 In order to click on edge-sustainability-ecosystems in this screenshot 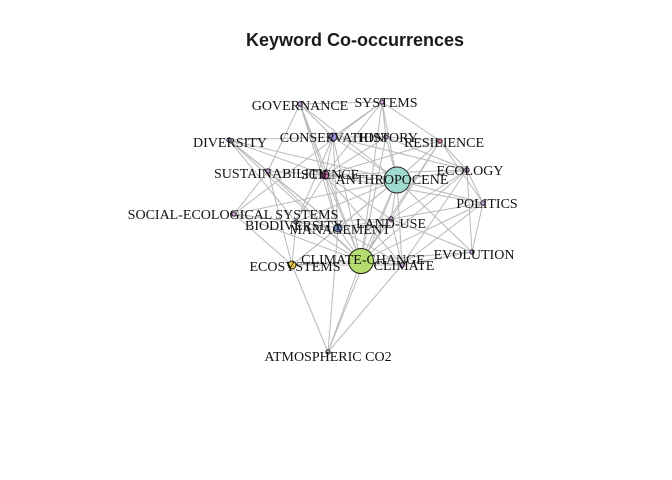, I will do `click(280, 218)`.